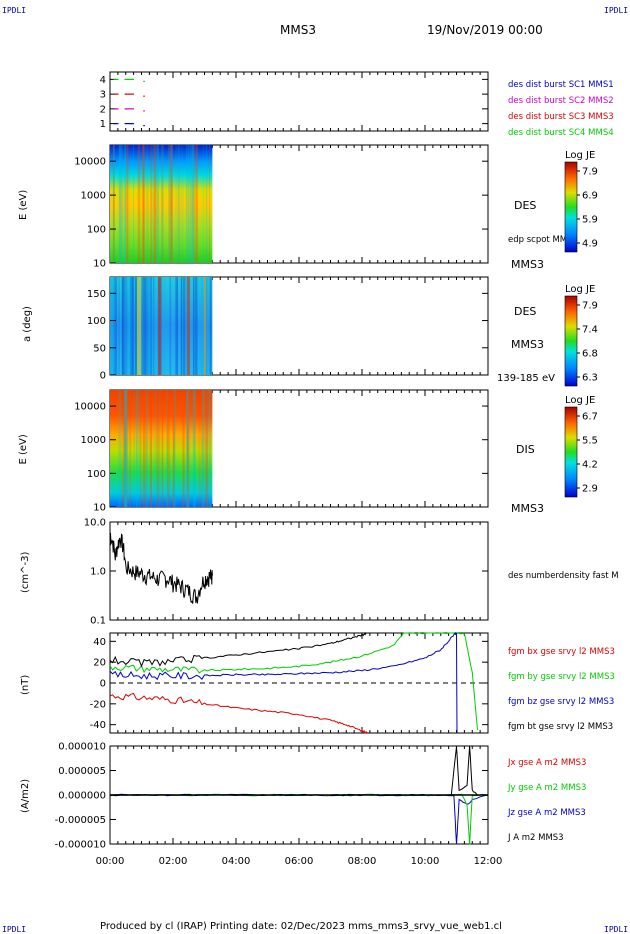  What do you see at coordinates (93, 440) in the screenshot?
I see `dis-energy-ytick-label: 1000` at bounding box center [93, 440].